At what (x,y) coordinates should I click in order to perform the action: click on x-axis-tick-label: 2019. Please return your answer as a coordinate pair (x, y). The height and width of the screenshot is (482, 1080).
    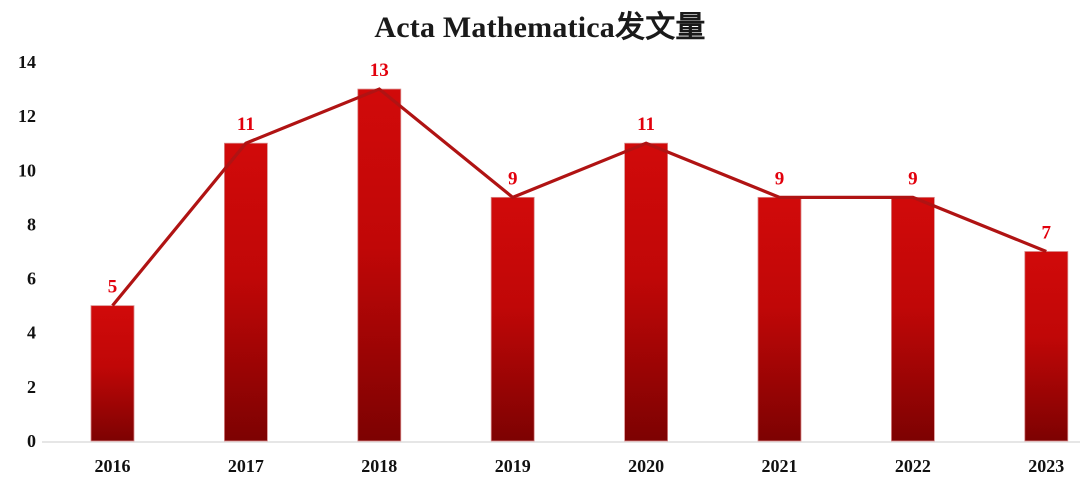
    Looking at the image, I should click on (513, 466).